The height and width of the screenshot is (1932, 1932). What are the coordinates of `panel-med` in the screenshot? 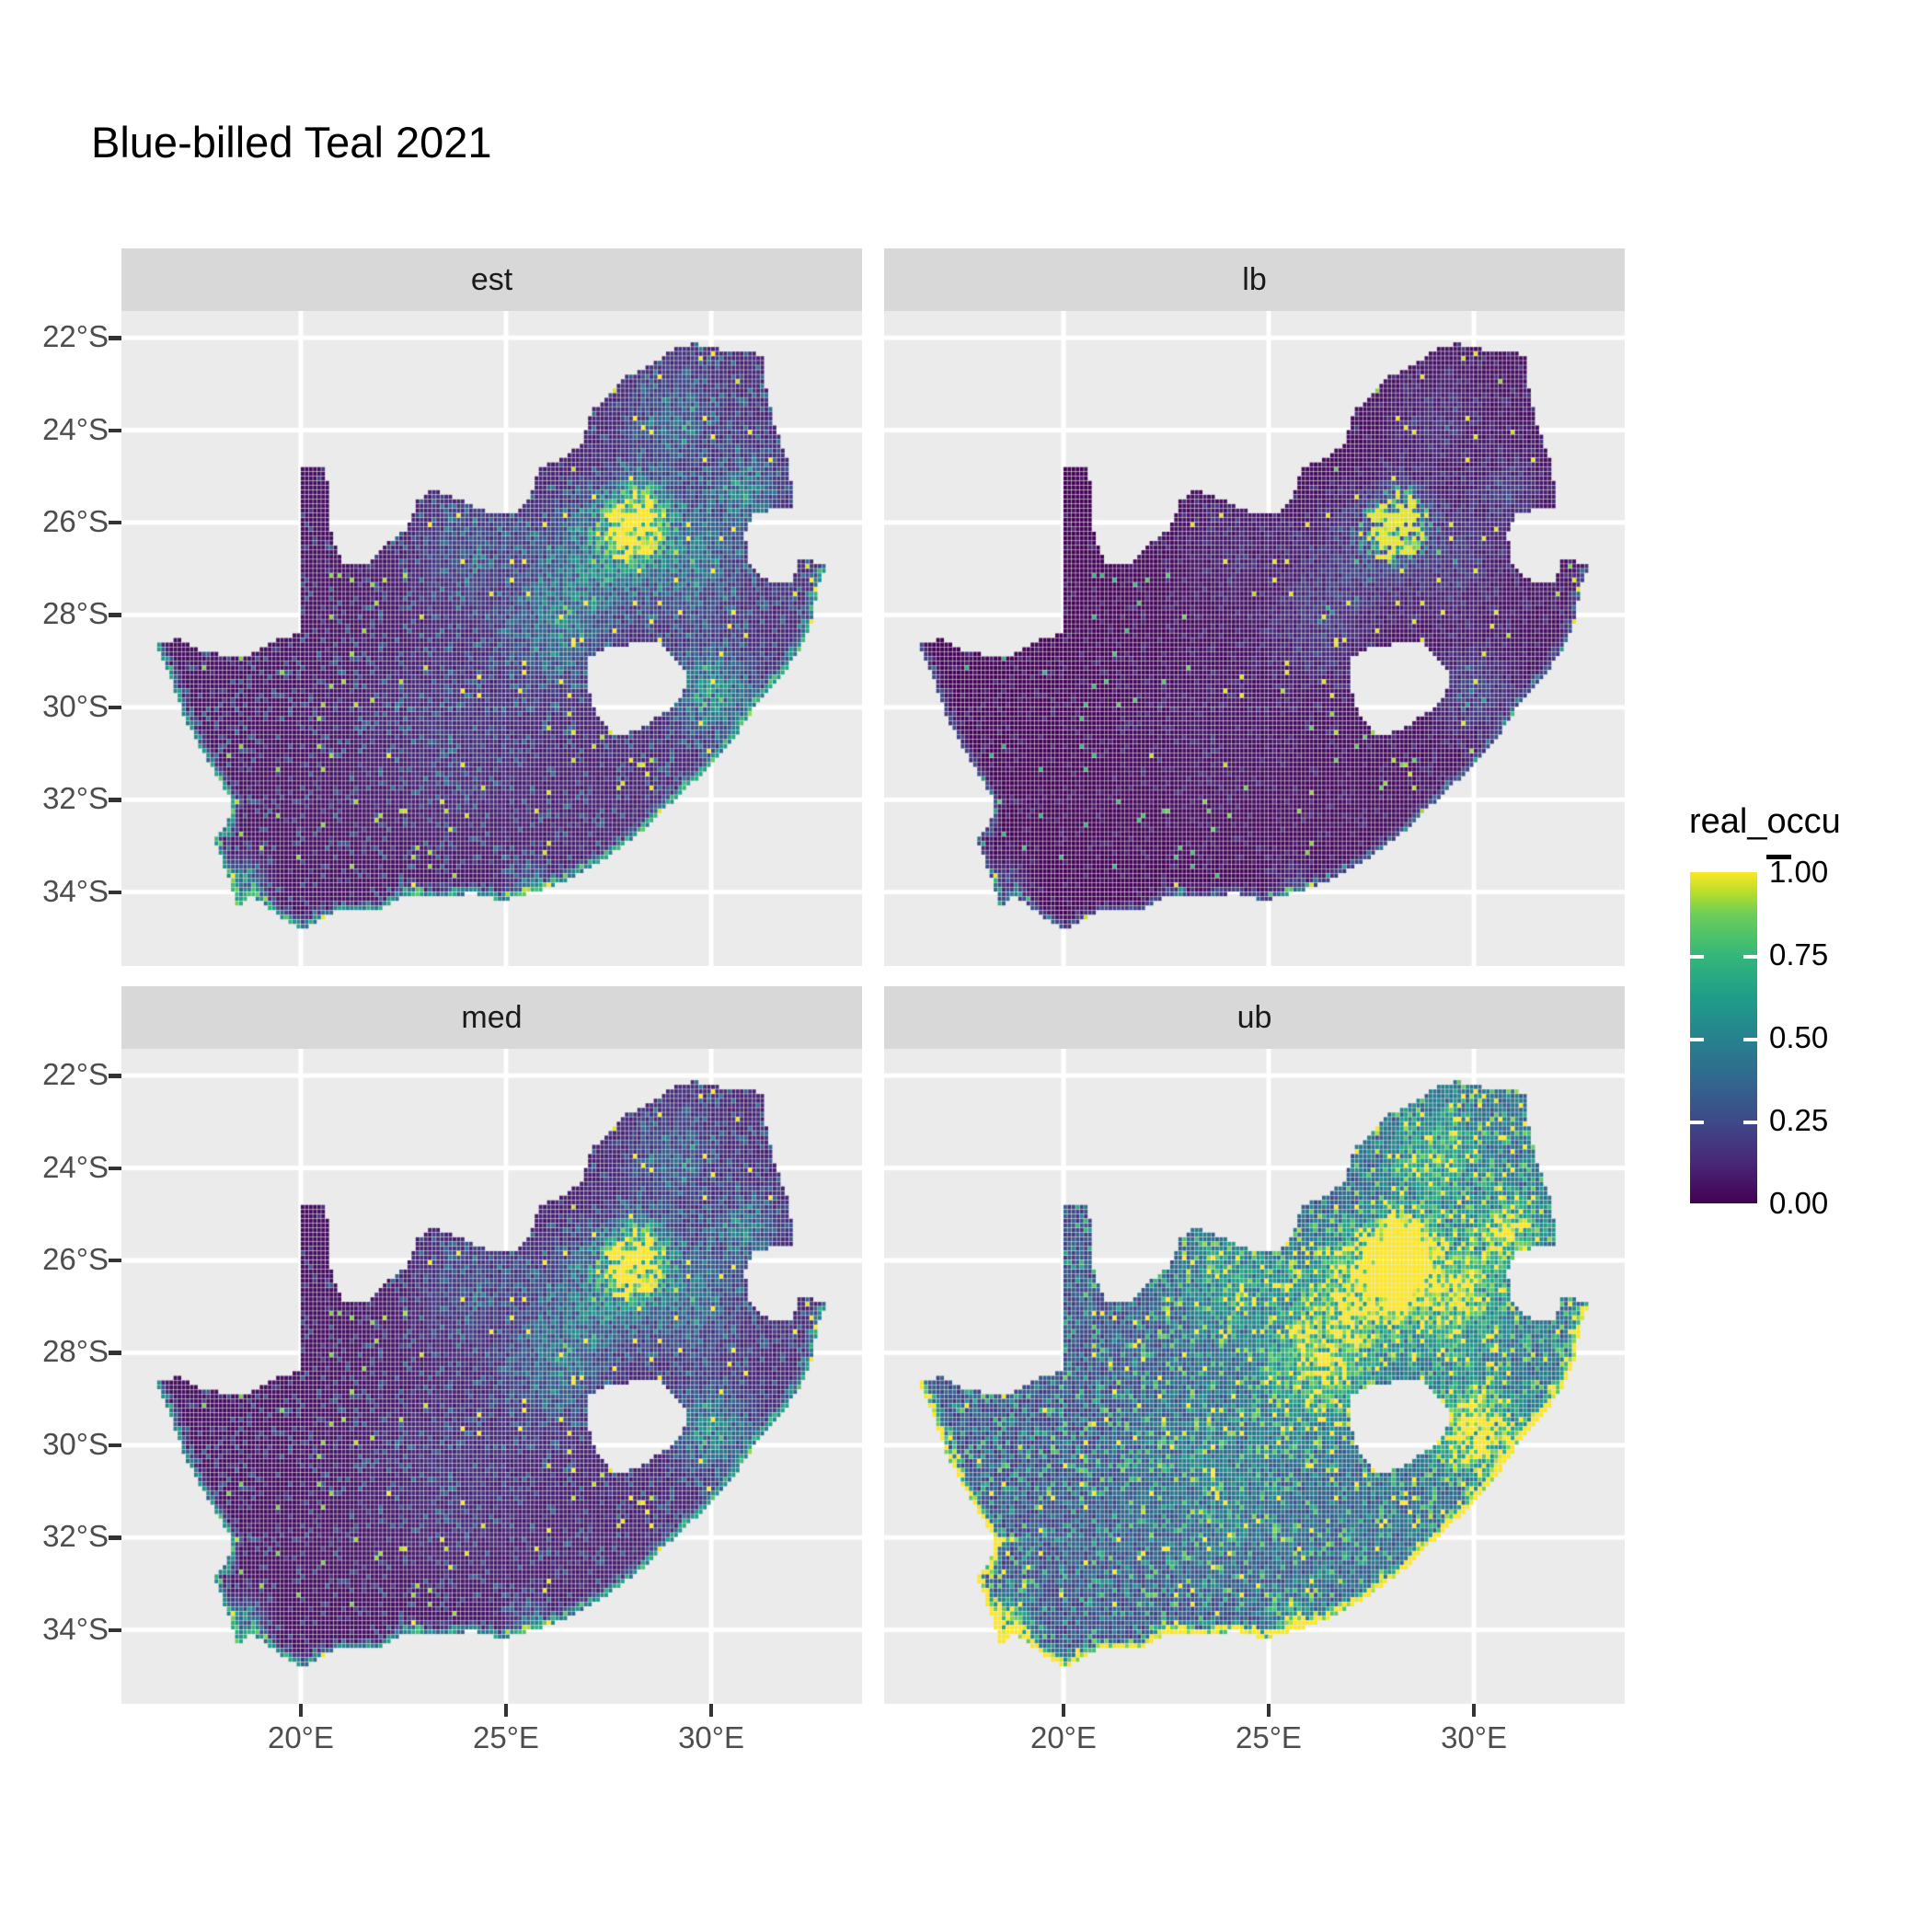 It's located at (492, 1376).